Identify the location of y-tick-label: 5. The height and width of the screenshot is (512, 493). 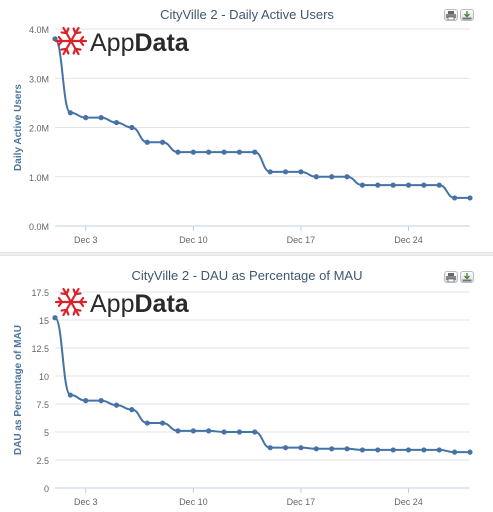
(46, 433).